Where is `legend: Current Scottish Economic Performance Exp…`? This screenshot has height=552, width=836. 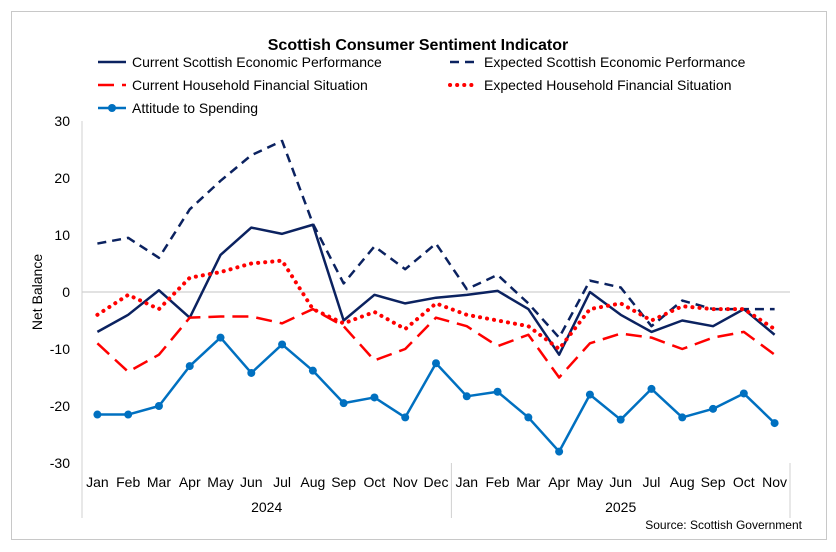
legend: Current Scottish Economic Performance Exp… is located at coordinates (422, 85).